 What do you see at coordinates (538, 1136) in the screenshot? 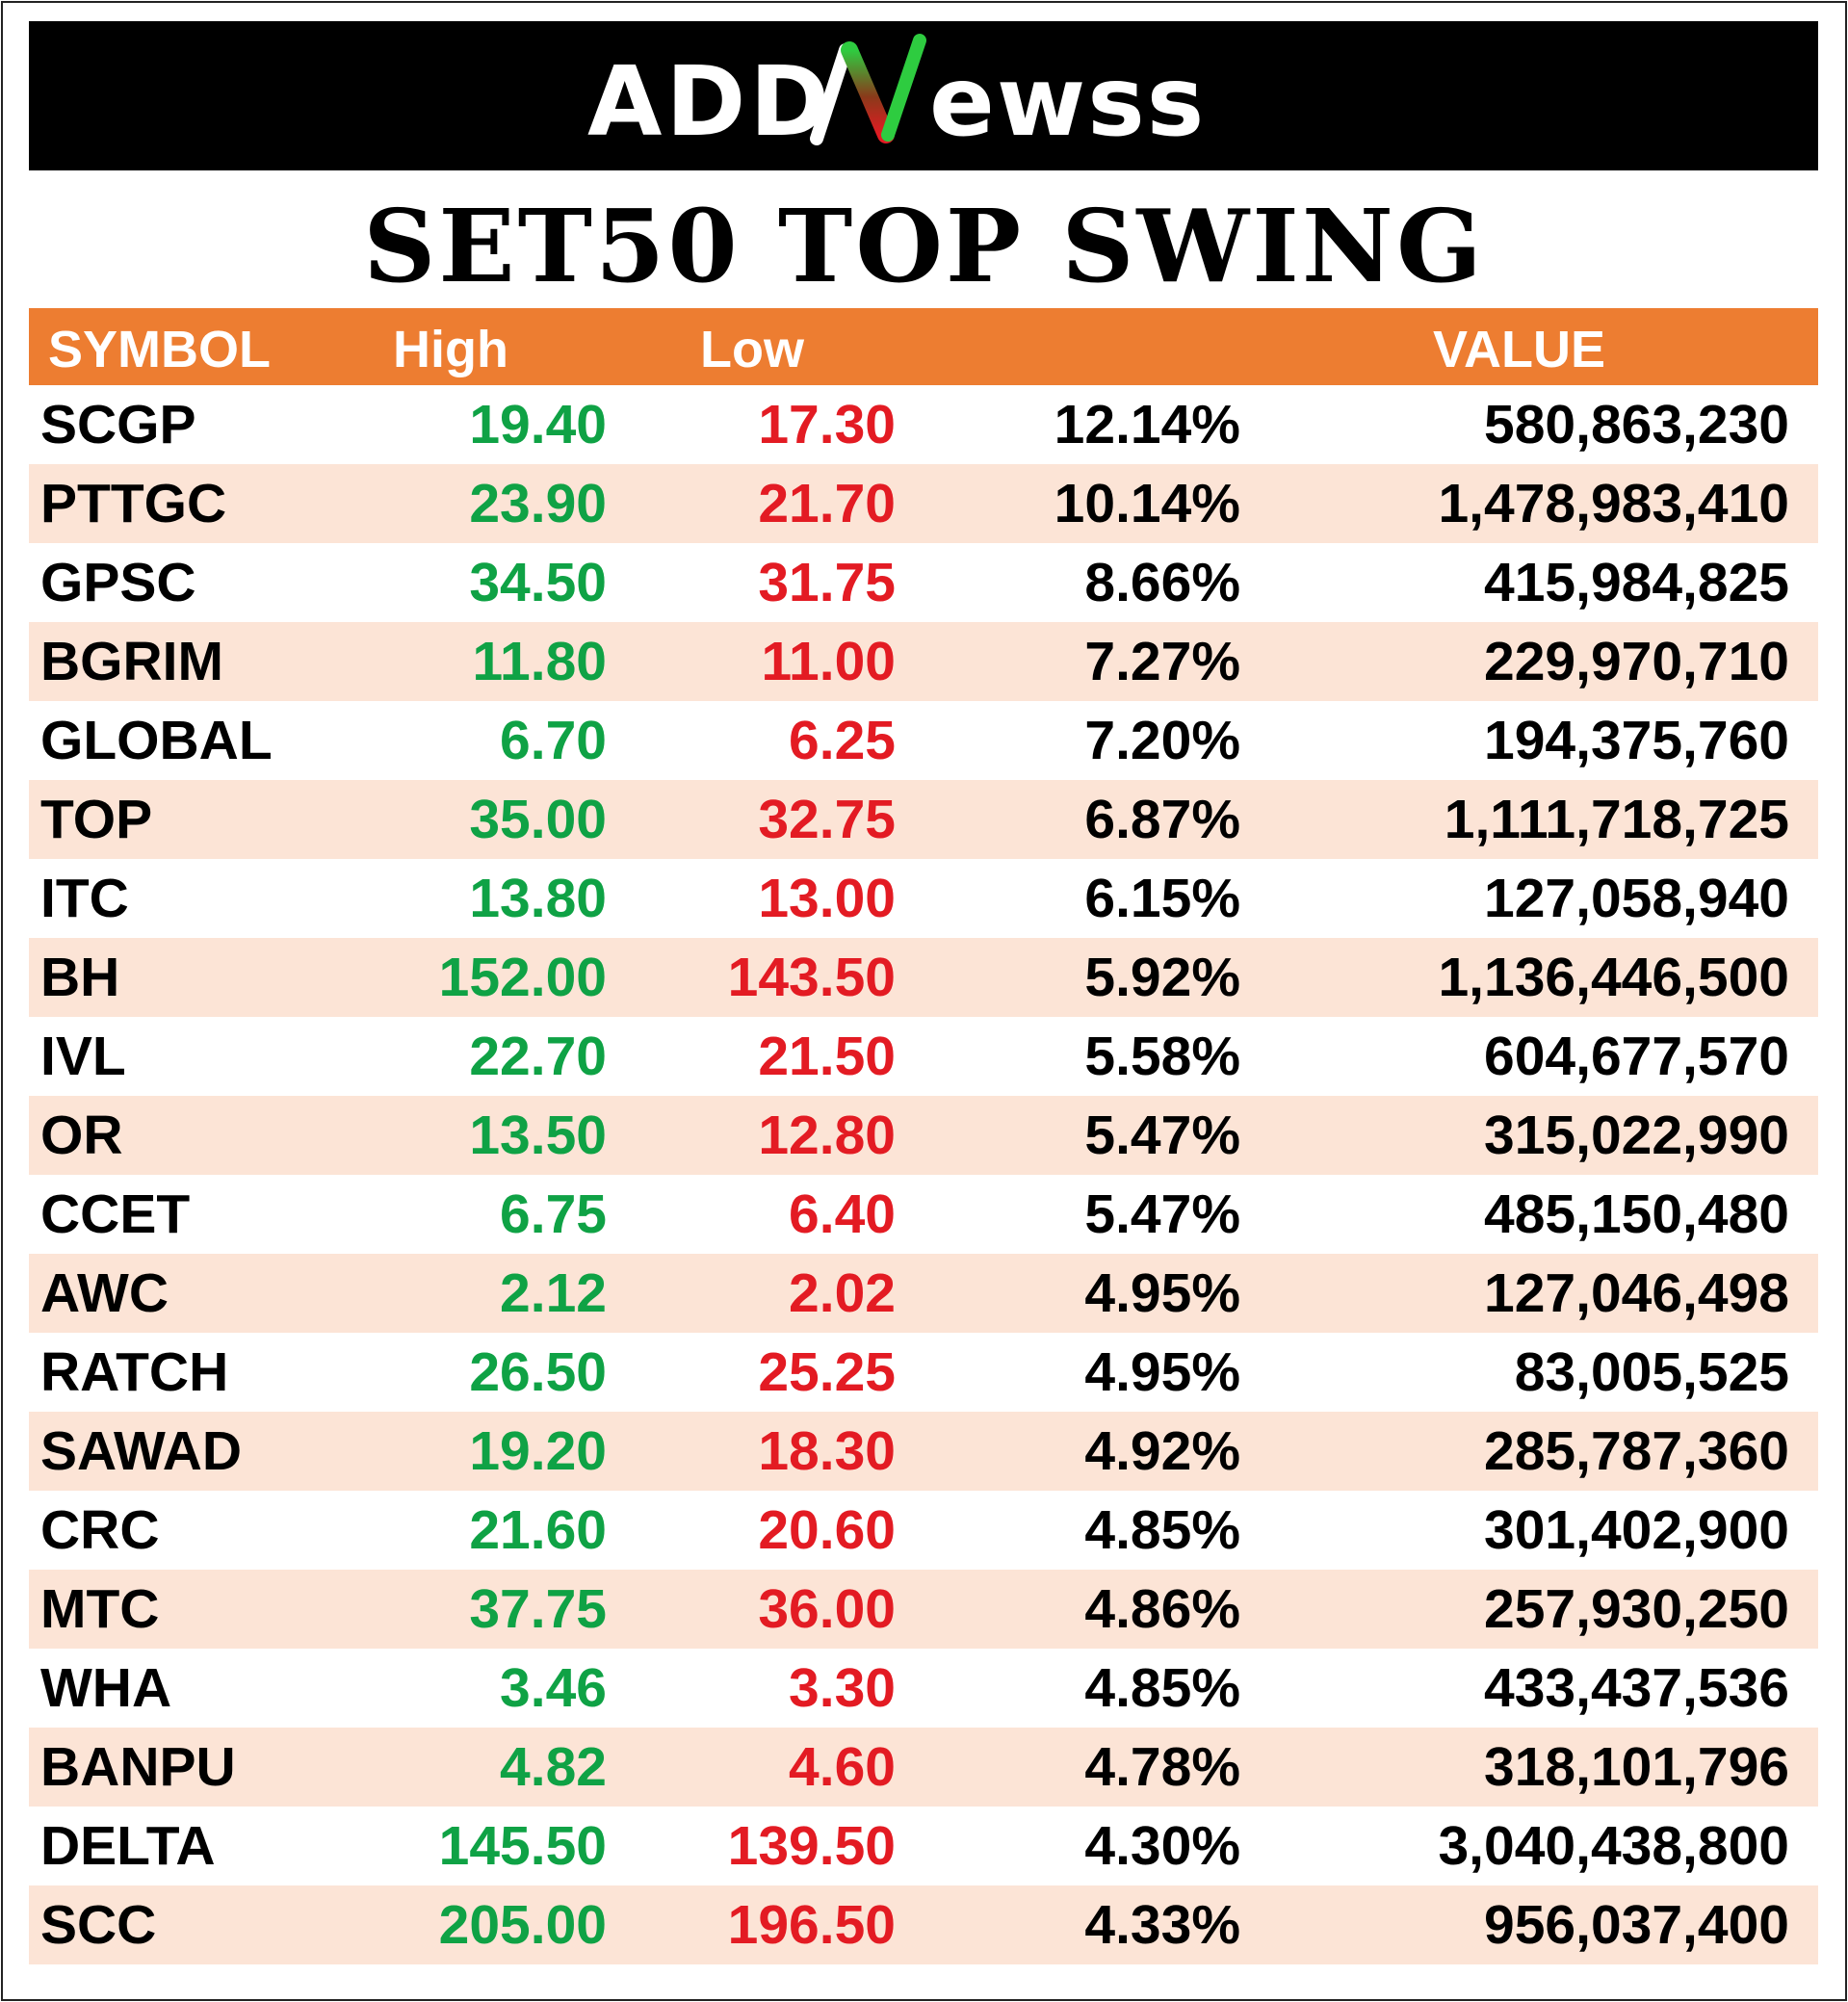
I see `high-cell: 13.50` at bounding box center [538, 1136].